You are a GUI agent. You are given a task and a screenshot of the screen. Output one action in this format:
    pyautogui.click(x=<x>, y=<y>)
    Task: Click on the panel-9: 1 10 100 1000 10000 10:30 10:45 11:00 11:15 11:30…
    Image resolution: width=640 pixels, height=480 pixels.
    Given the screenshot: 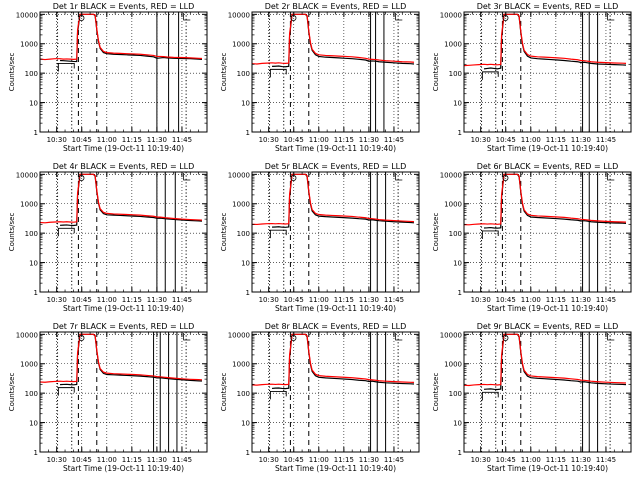 What is the action you would take?
    pyautogui.click(x=532, y=397)
    